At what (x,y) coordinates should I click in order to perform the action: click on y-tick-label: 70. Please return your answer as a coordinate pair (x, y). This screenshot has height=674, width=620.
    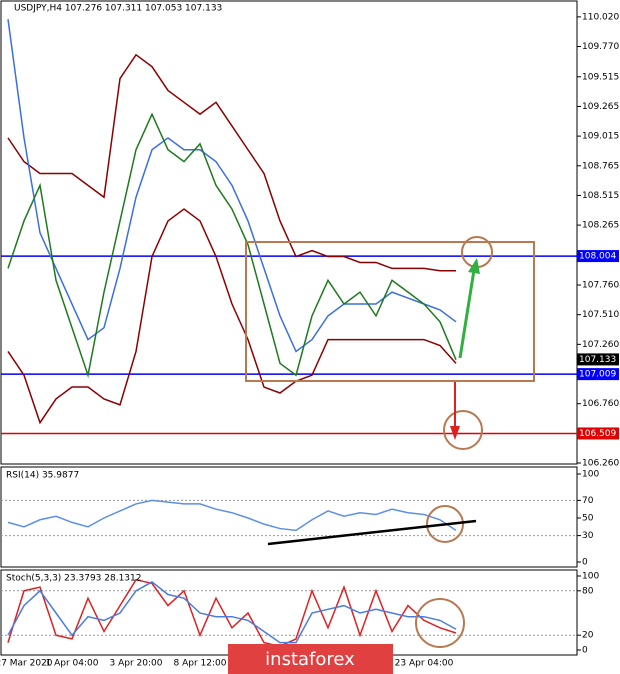
    Looking at the image, I should click on (588, 501).